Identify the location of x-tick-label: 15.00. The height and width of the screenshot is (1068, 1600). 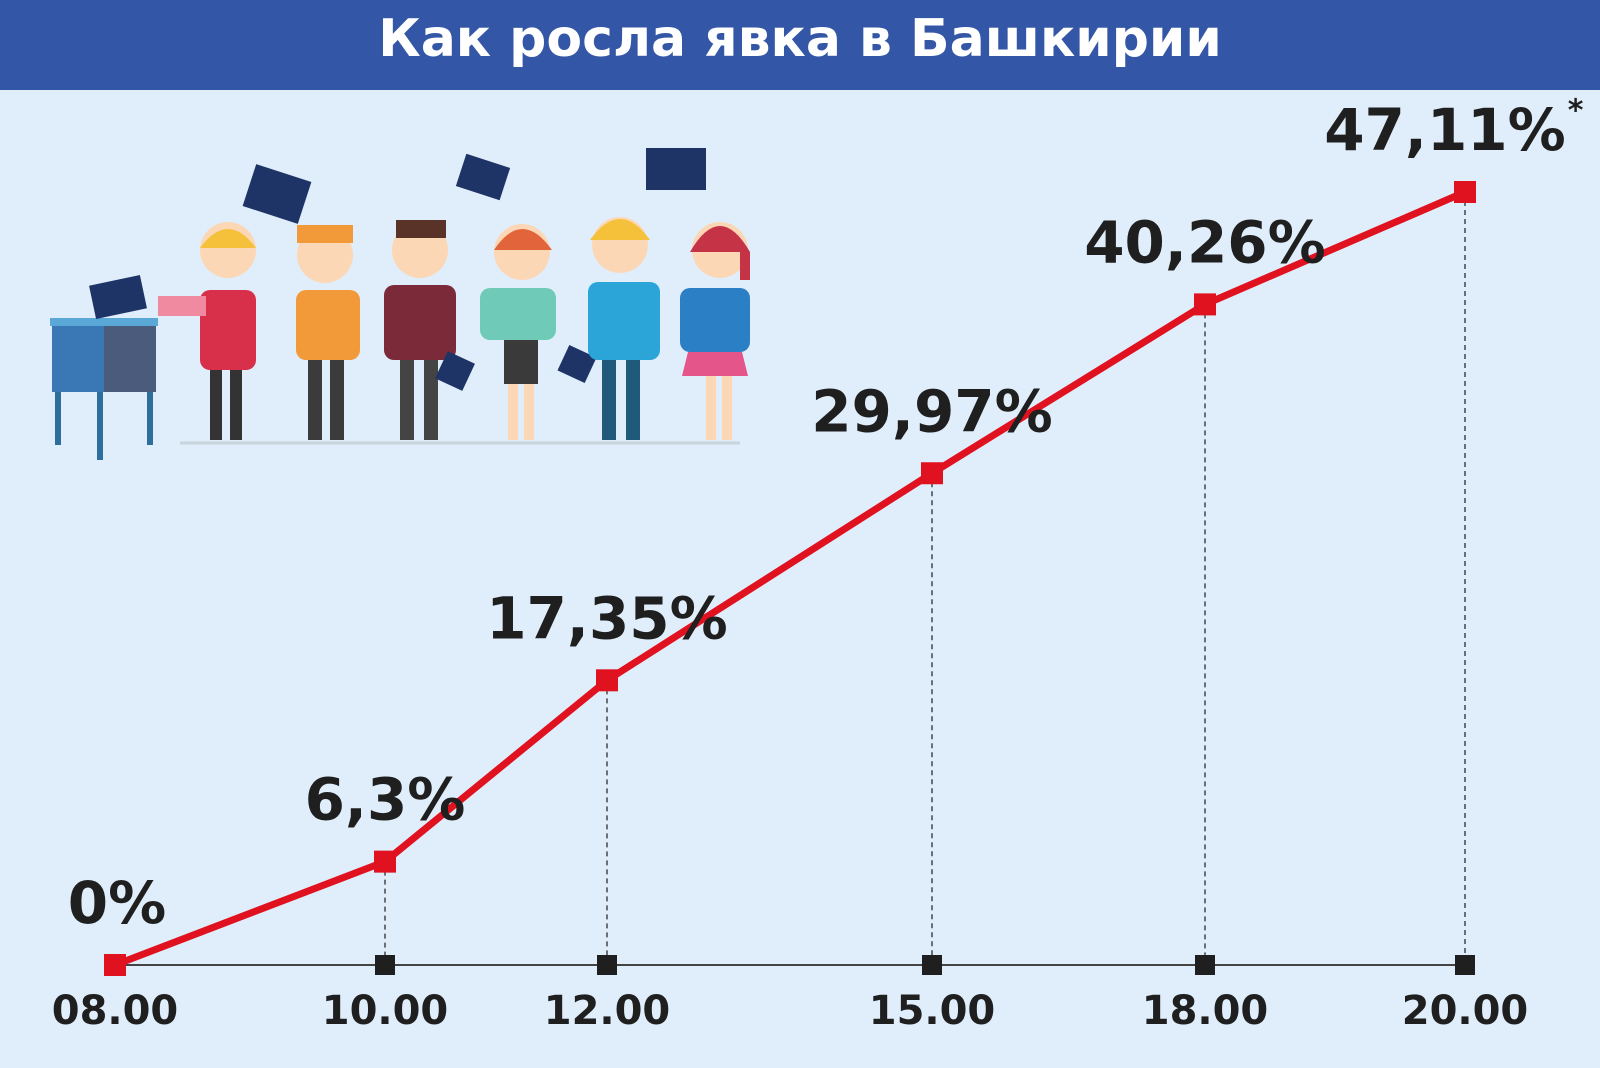
(932, 1011).